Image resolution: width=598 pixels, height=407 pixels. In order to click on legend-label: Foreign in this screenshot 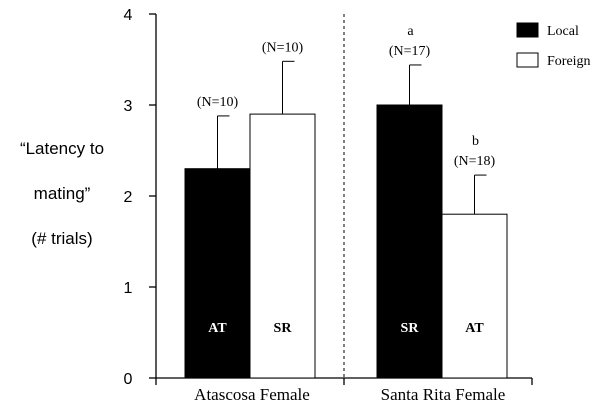, I will do `click(569, 61)`.